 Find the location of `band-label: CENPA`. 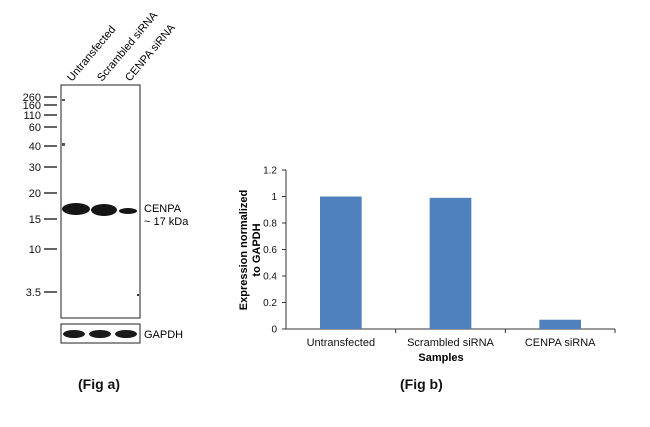

band-label: CENPA is located at coordinates (163, 209).